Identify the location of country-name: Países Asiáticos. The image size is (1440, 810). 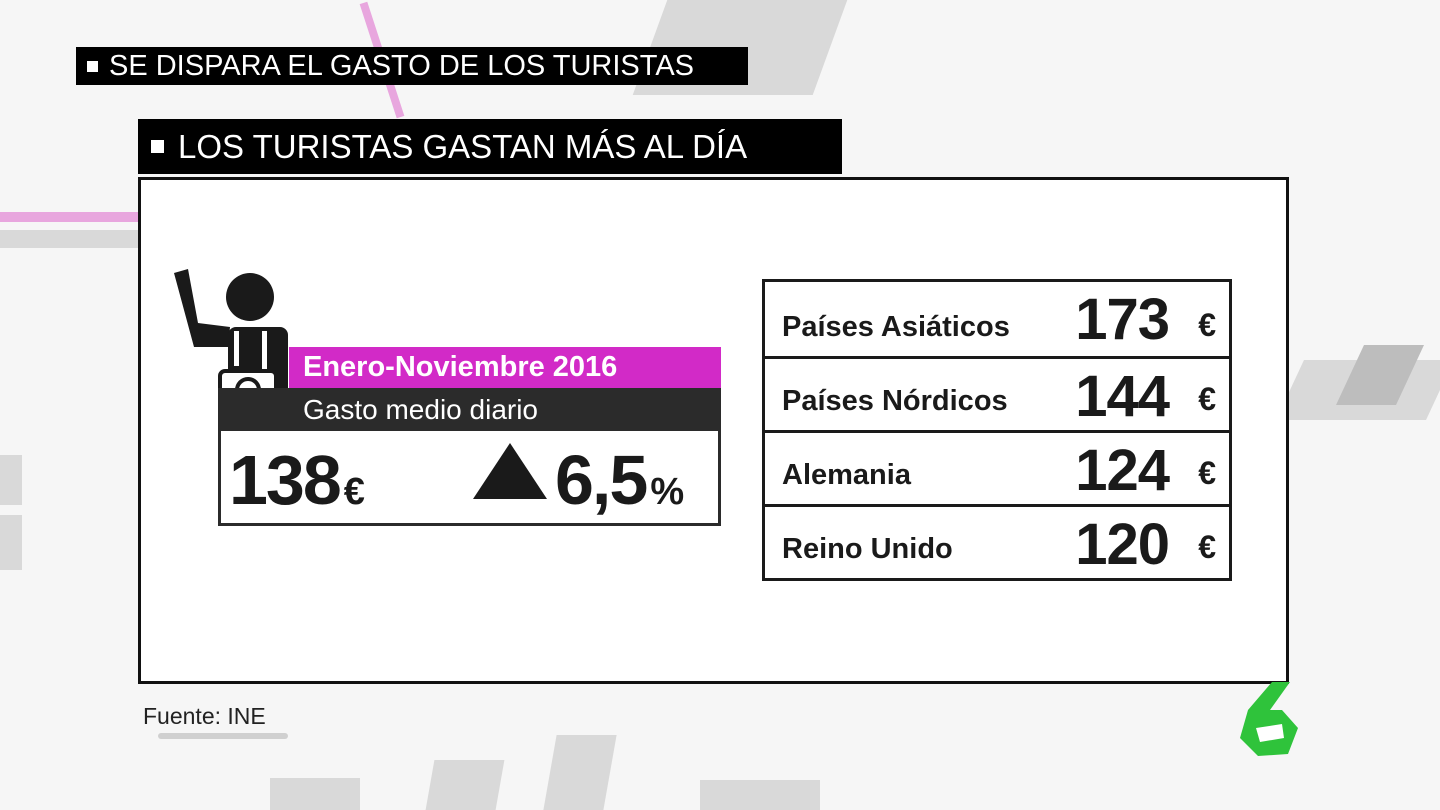
(896, 327).